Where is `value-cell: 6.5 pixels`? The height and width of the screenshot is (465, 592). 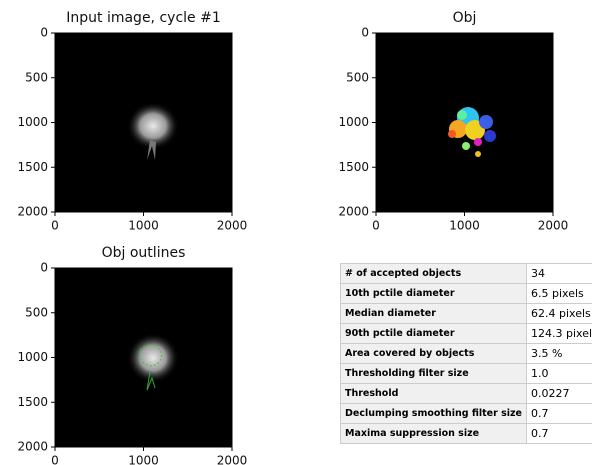
value-cell: 6.5 pixels is located at coordinates (559, 293).